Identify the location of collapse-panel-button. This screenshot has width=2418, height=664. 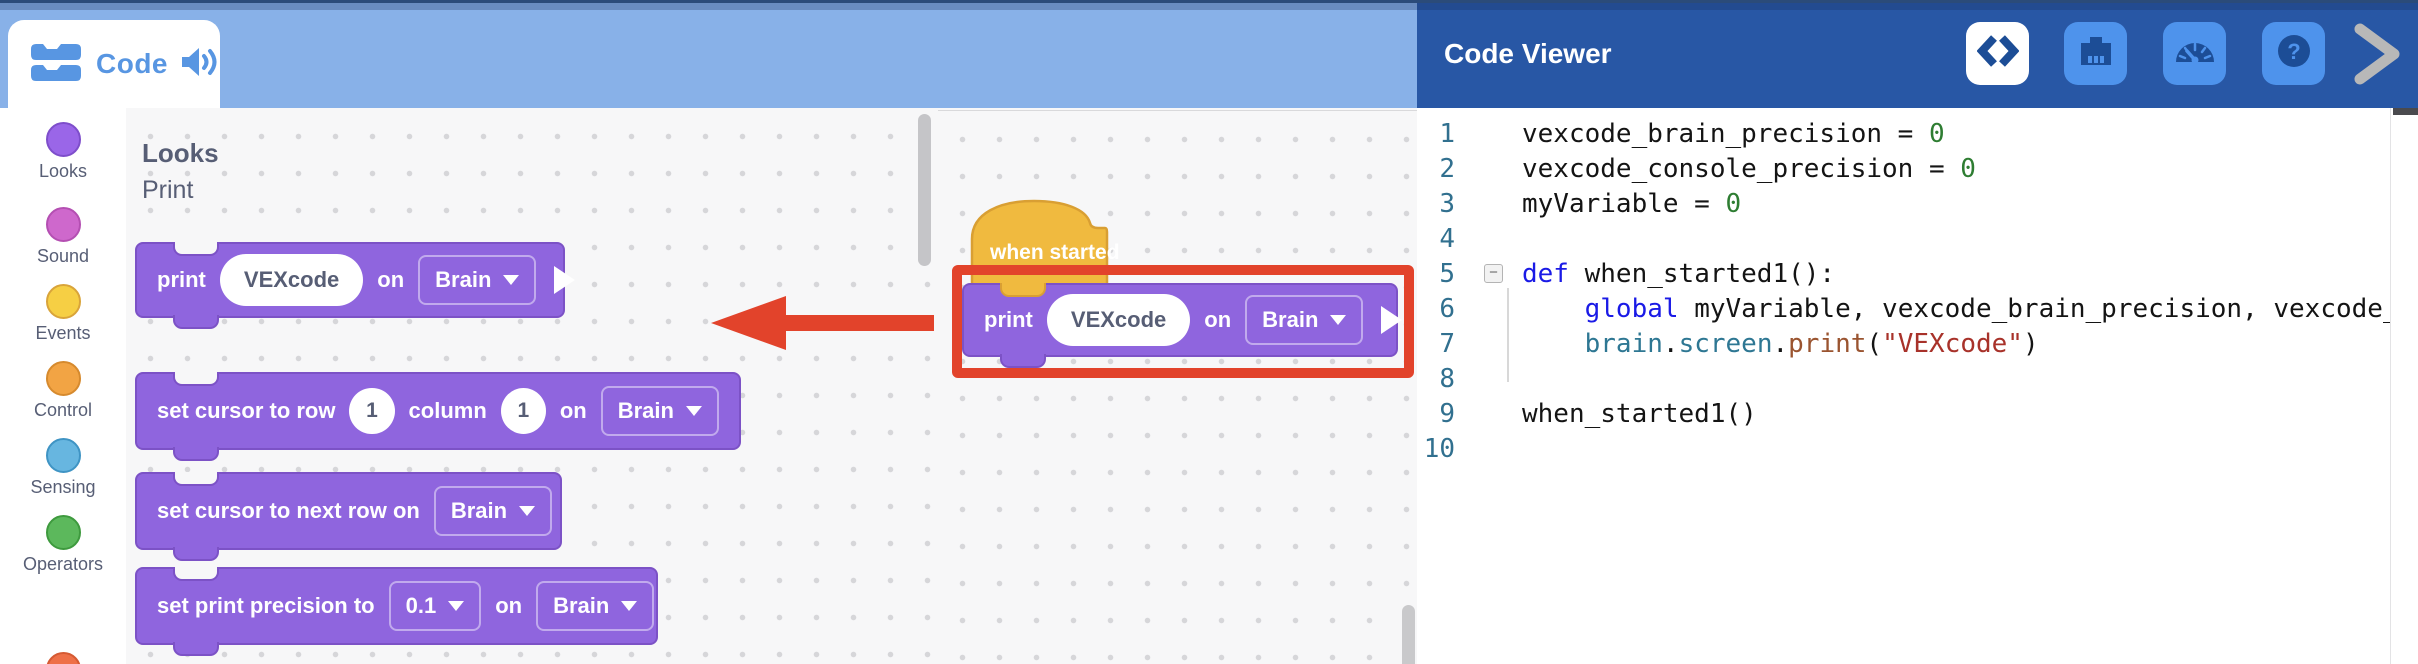
(2377, 54).